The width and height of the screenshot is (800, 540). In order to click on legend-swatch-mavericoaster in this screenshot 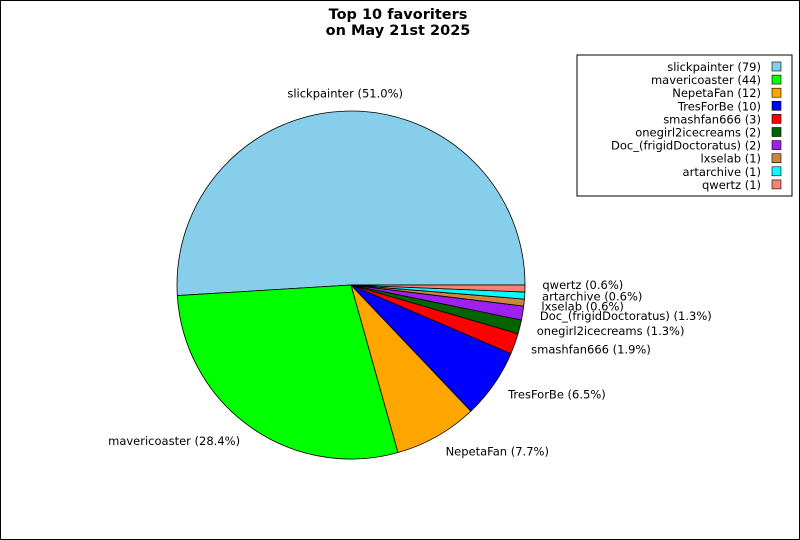, I will do `click(776, 79)`.